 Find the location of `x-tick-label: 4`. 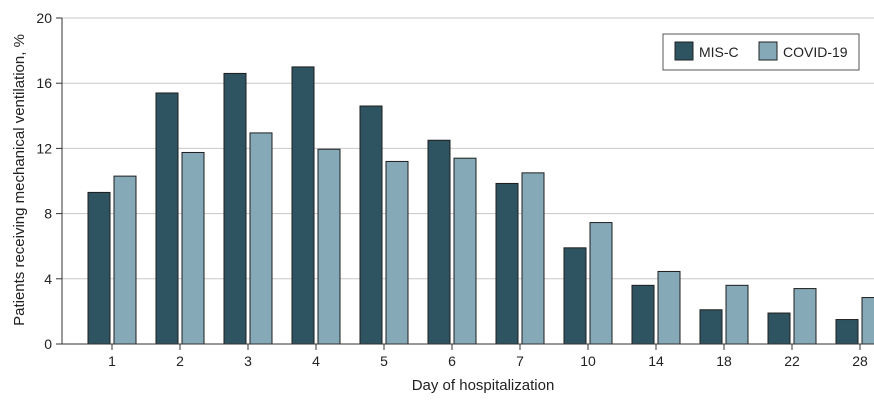

x-tick-label: 4 is located at coordinates (316, 361).